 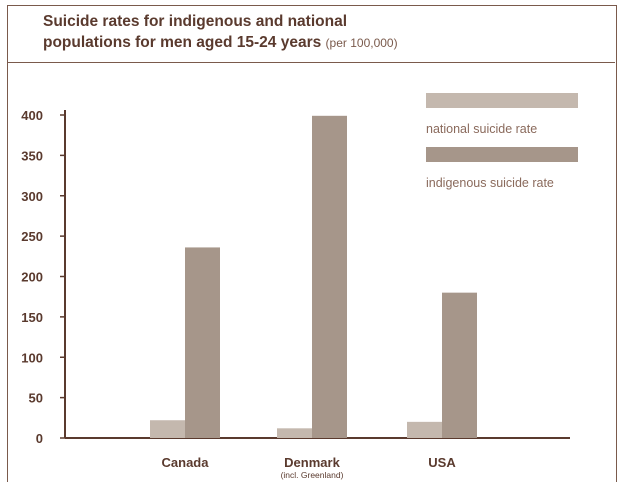 What do you see at coordinates (424, 429) in the screenshot?
I see `bar-national-usa` at bounding box center [424, 429].